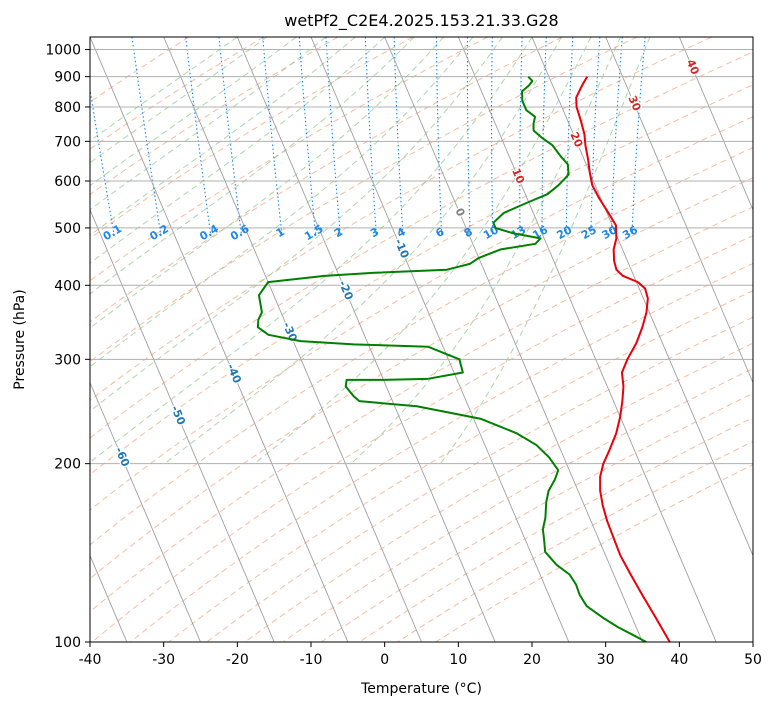 This screenshot has height=708, width=775. What do you see at coordinates (67, 360) in the screenshot?
I see `y-tick-label: 300` at bounding box center [67, 360].